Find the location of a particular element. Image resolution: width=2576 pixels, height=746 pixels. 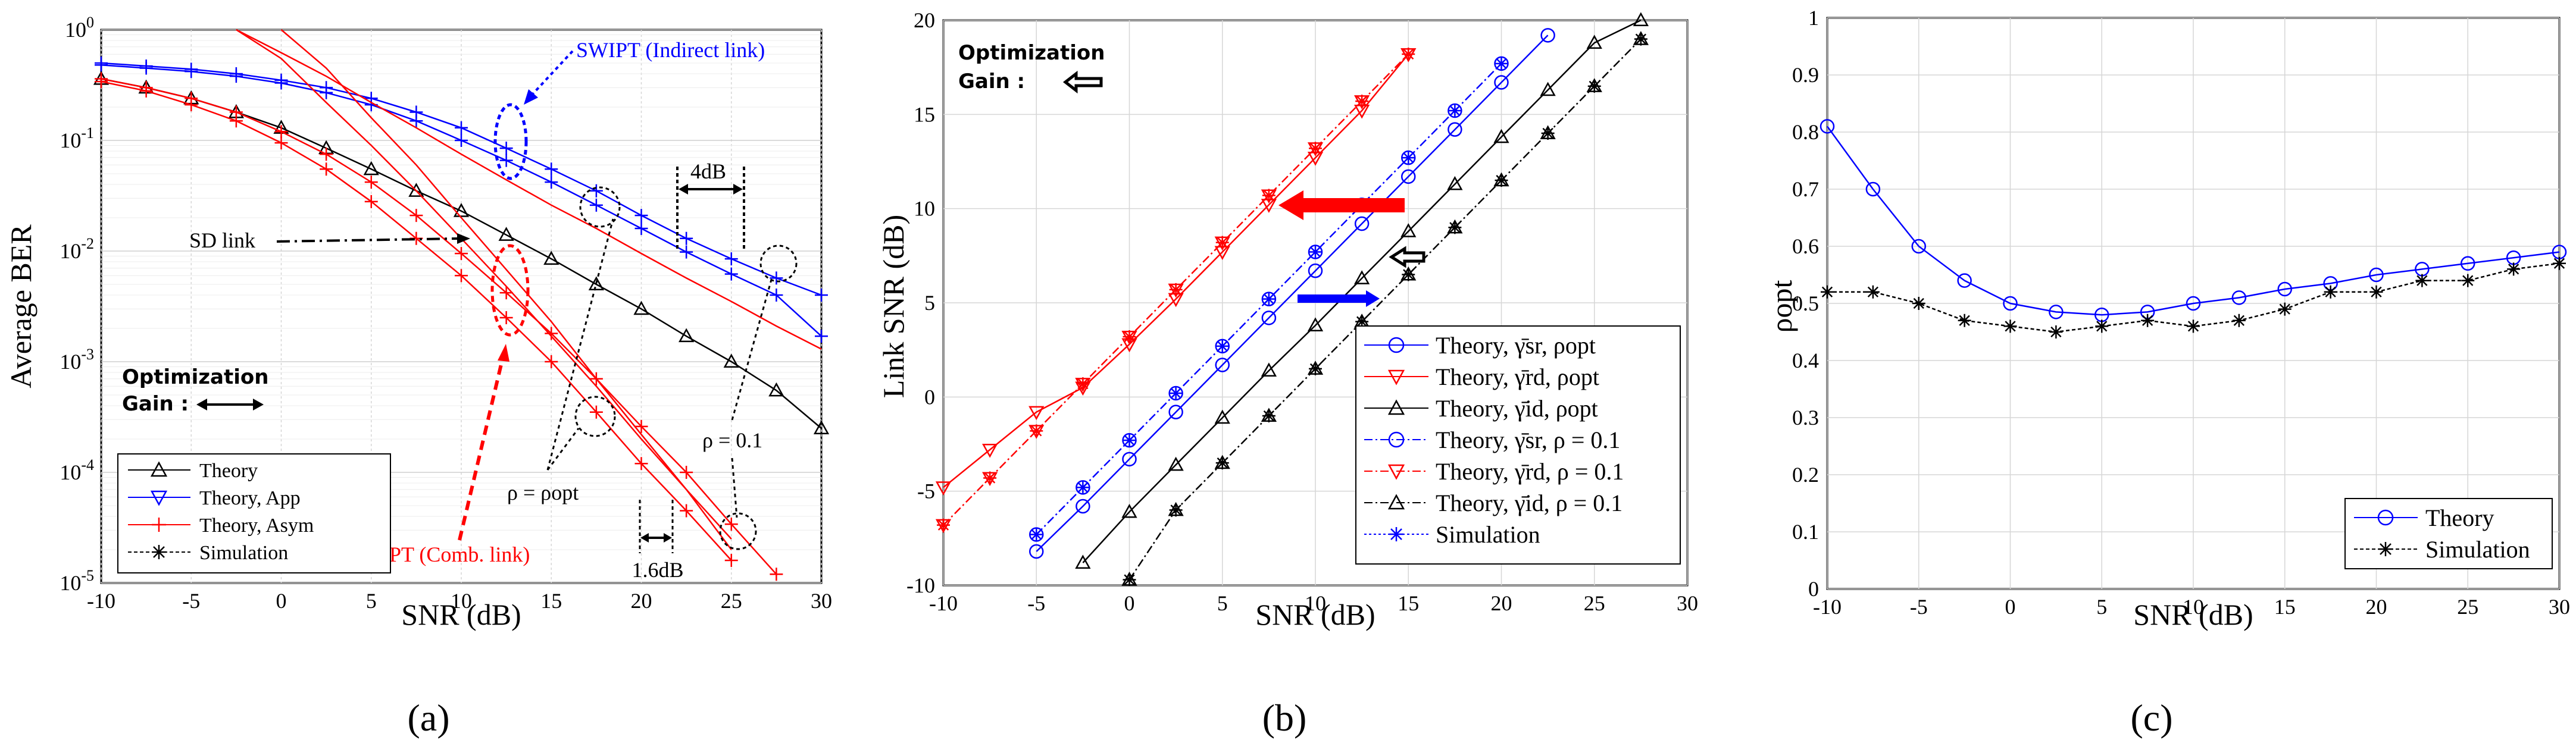

svg-text: ρ = 0.1 is located at coordinates (732, 440).